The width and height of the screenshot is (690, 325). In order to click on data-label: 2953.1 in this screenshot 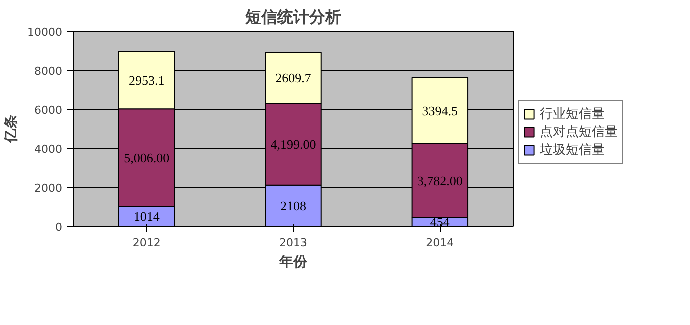, I will do `click(146, 80)`.